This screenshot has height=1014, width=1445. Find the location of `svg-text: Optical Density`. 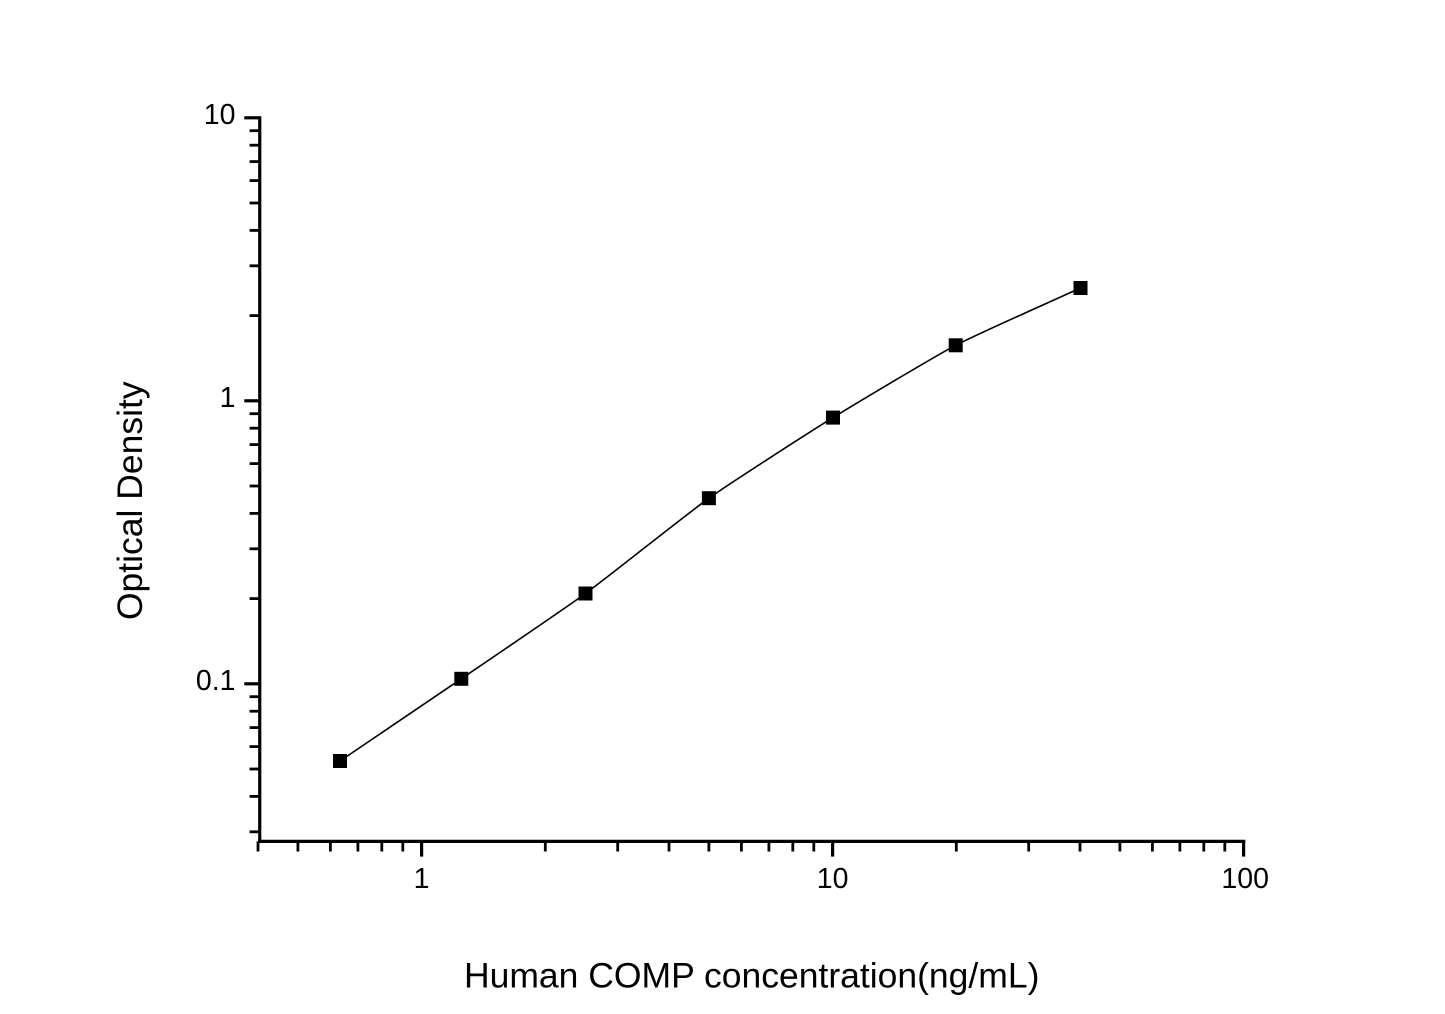

svg-text: Optical Density is located at coordinates (130, 500).